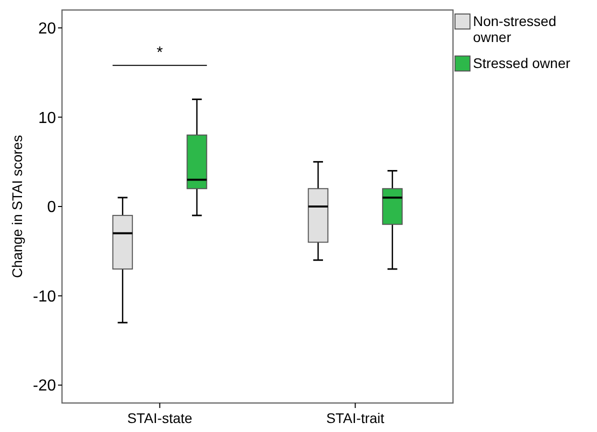  I want to click on y-axis-title: Change in STAI scores, so click(17, 206).